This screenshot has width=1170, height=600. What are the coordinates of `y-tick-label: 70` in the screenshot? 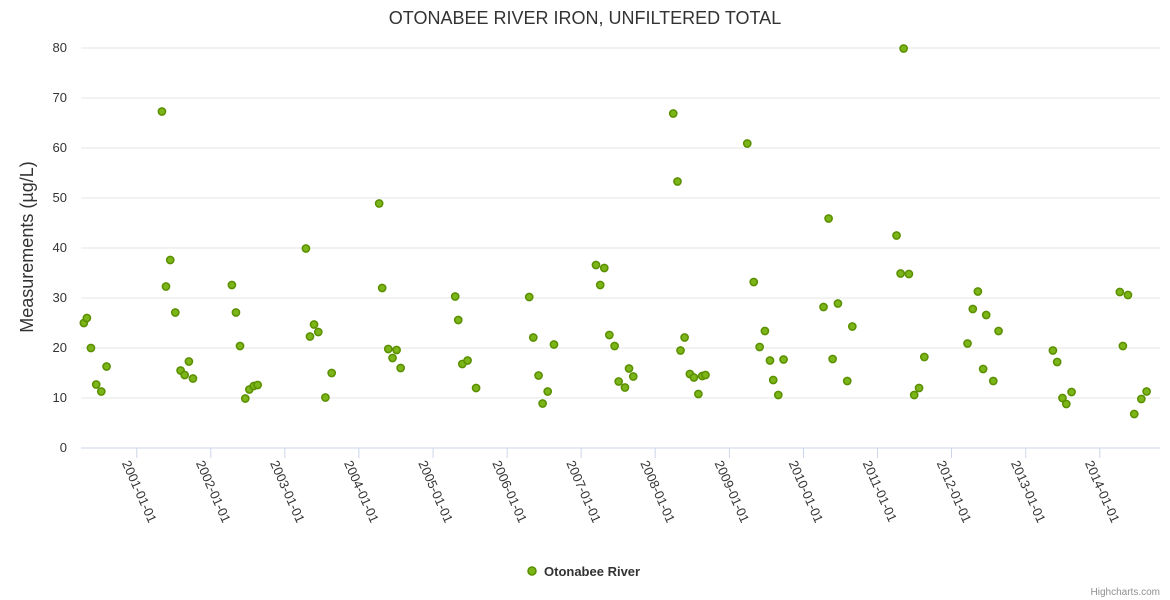 It's located at (60, 97).